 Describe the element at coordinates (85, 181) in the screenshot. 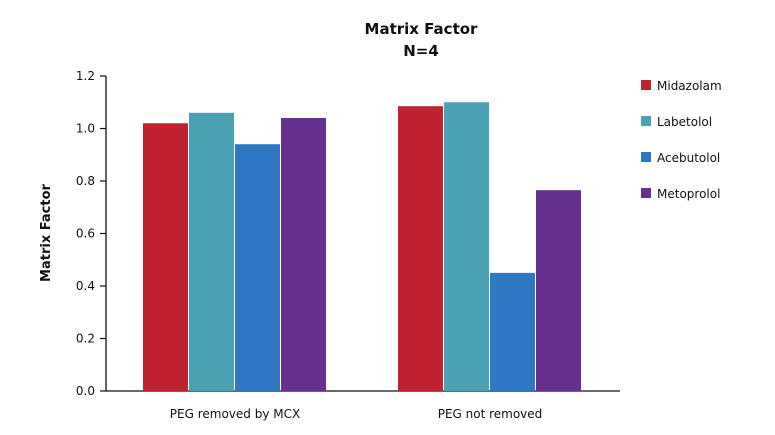

I see `y-tick-label: 0.8` at that location.